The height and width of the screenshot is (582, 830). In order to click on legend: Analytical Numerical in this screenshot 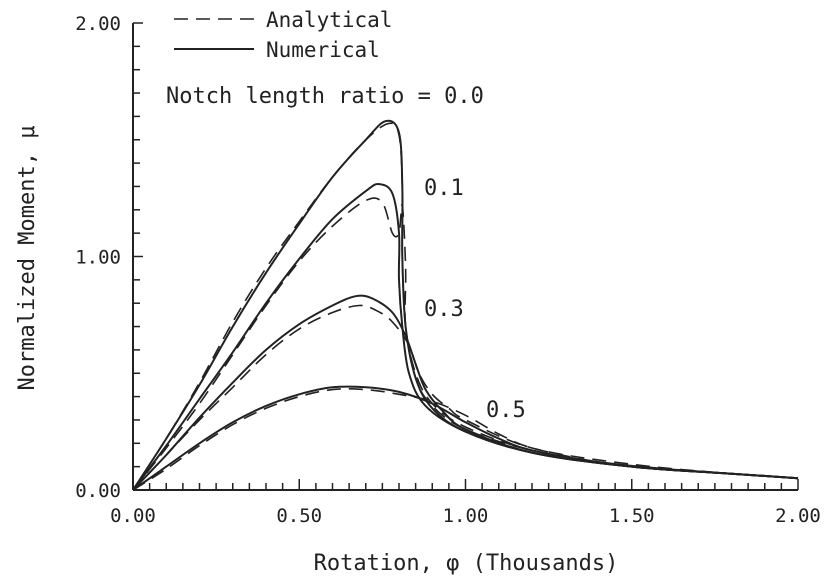, I will do `click(283, 35)`.